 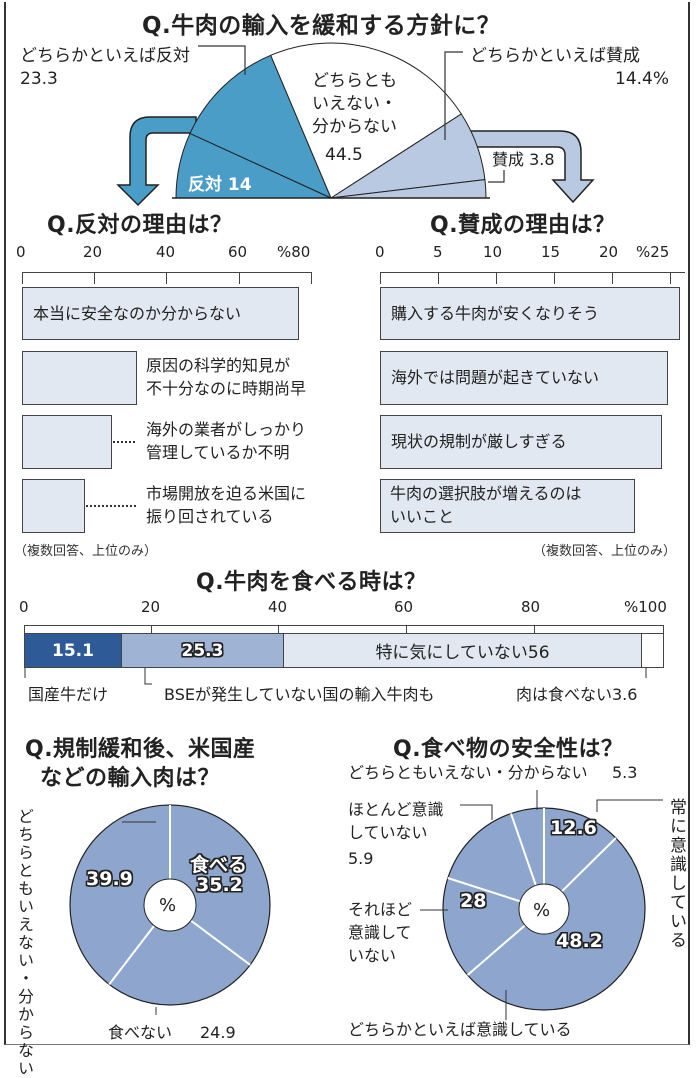 What do you see at coordinates (109, 879) in the screenshot?
I see `value-unsure: 39.9` at bounding box center [109, 879].